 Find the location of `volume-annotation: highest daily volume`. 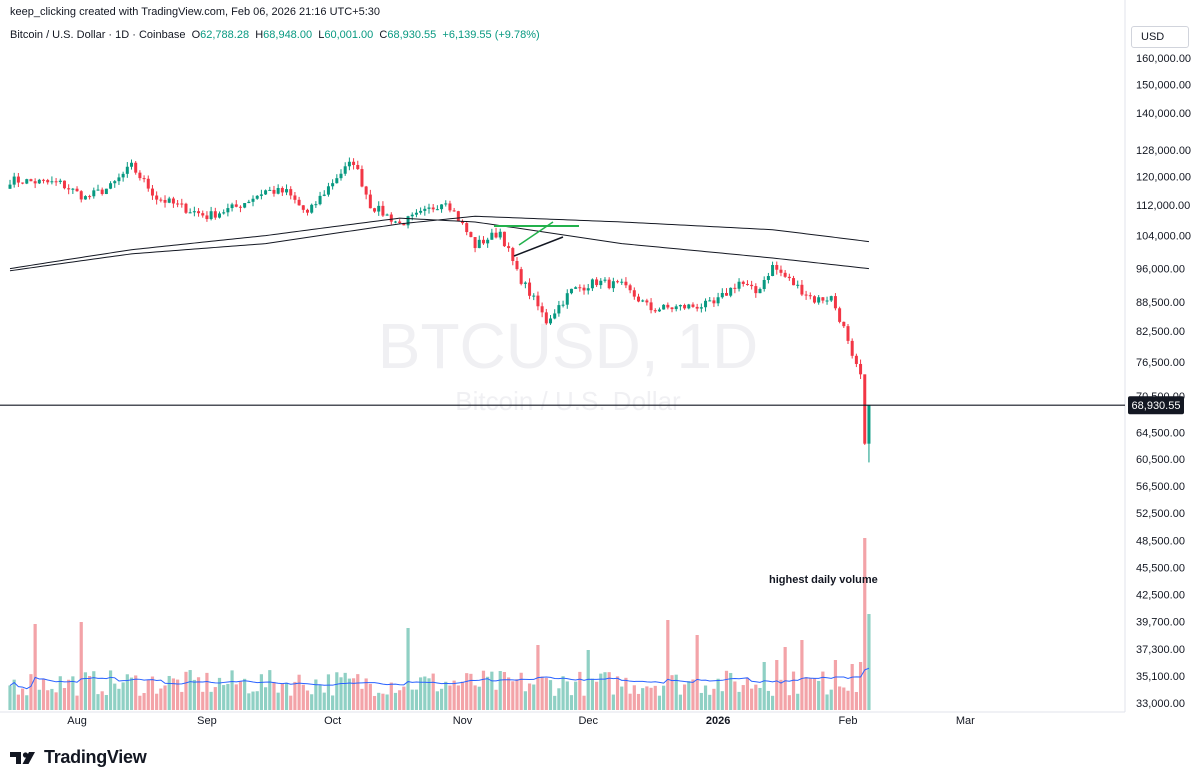

volume-annotation: highest daily volume is located at coordinates (823, 580).